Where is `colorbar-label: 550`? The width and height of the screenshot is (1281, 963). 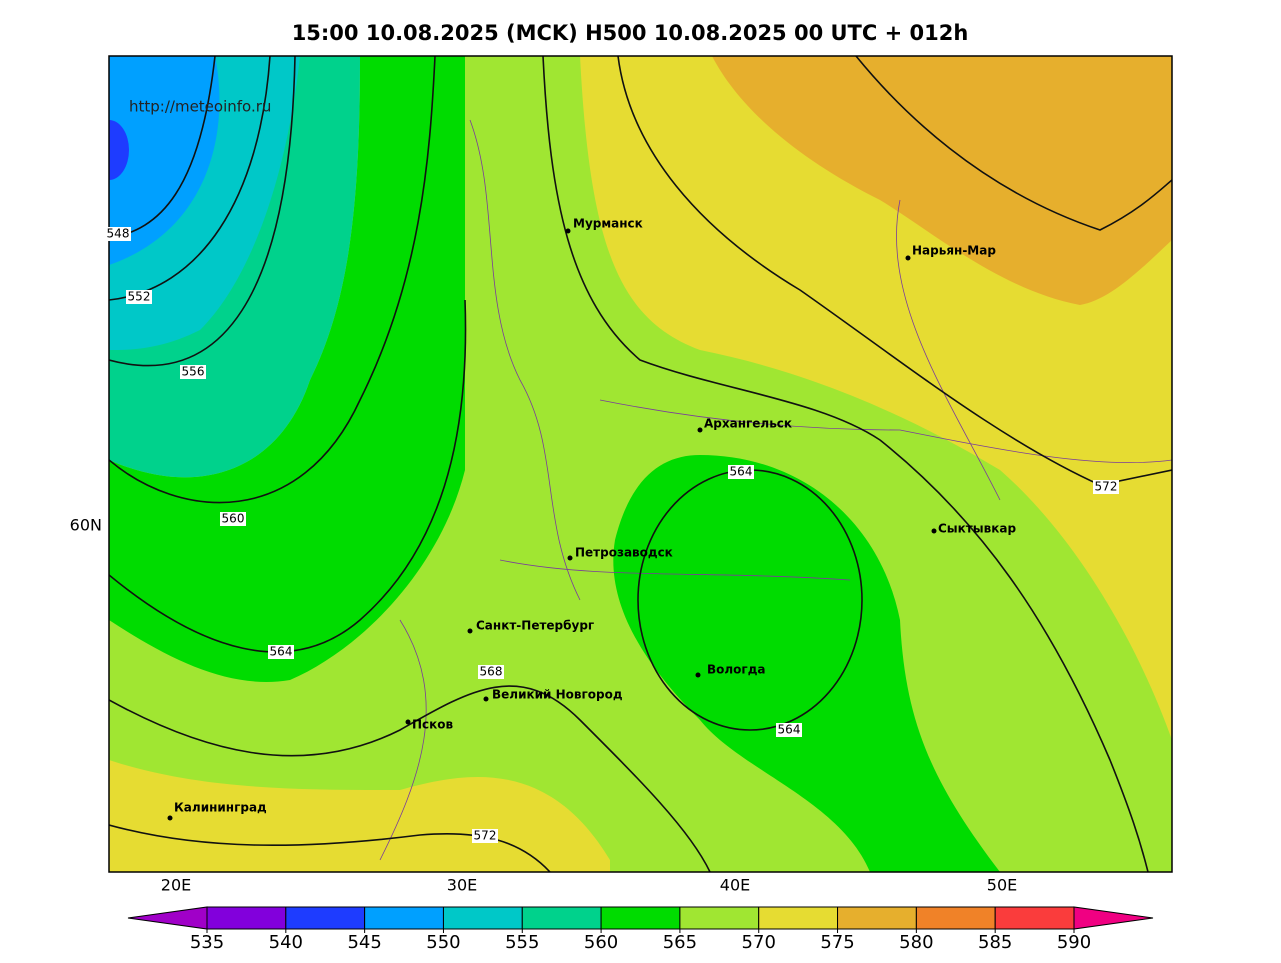 colorbar-label: 550 is located at coordinates (443, 942).